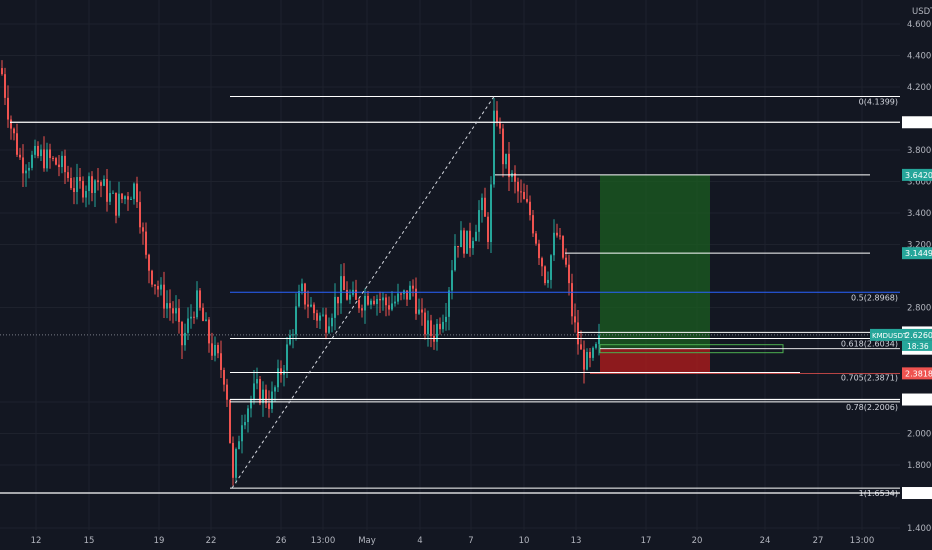 The width and height of the screenshot is (932, 550). What do you see at coordinates (918, 493) in the screenshot?
I see `price-tag-label: 1.6221` at bounding box center [918, 493].